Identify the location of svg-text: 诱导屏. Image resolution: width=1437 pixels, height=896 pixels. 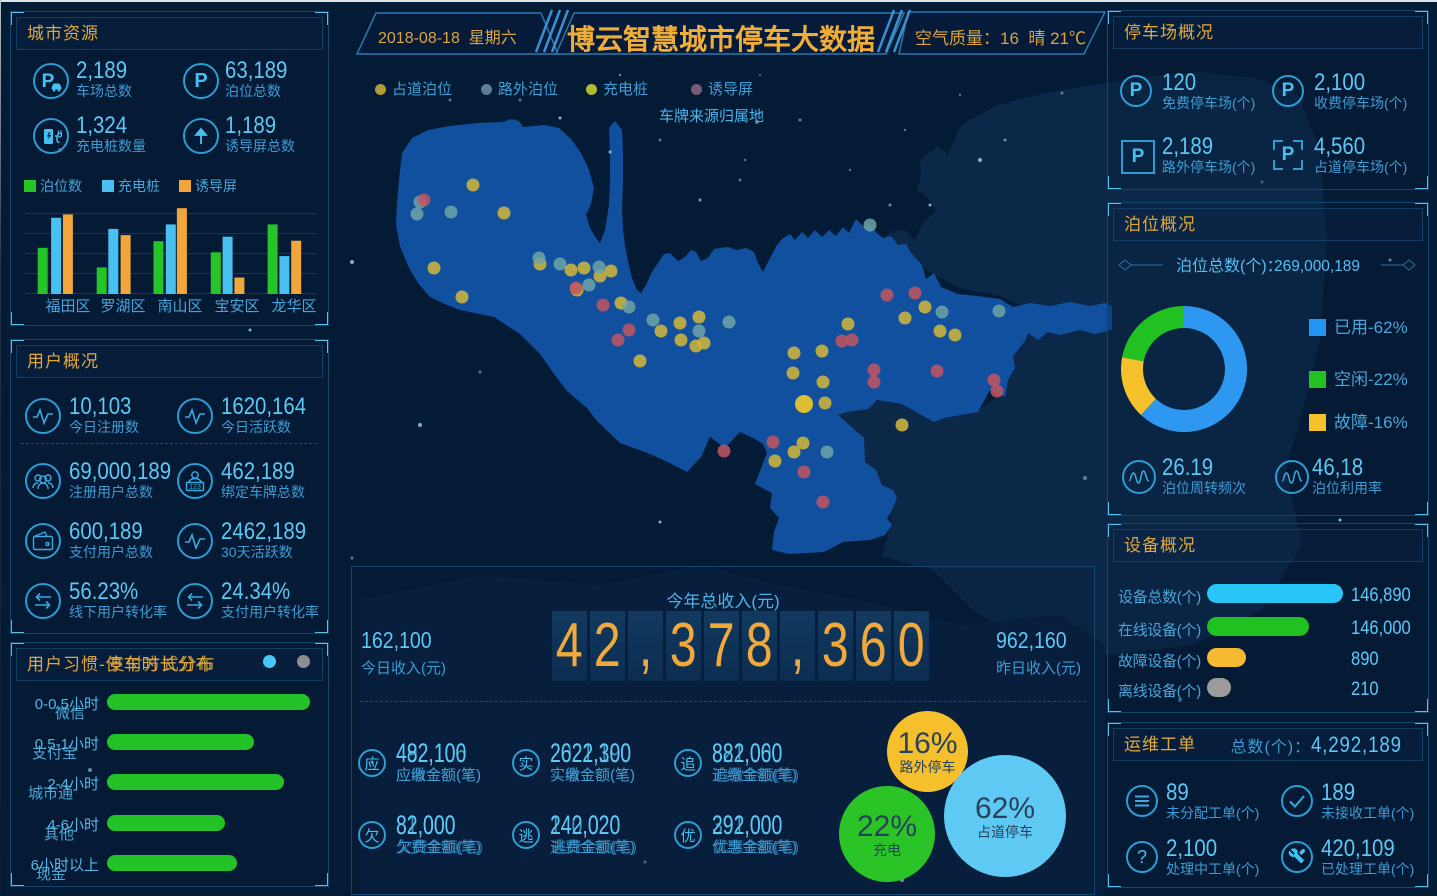
(216, 186).